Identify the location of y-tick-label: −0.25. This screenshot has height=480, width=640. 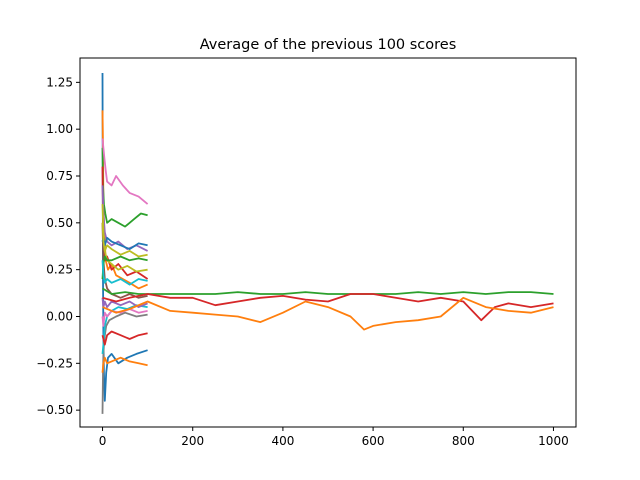
(54, 363).